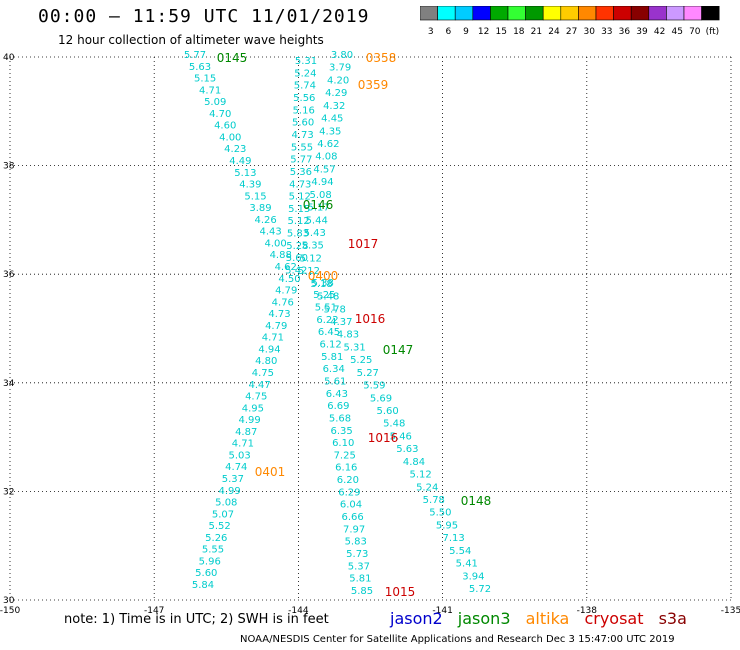 The width and height of the screenshot is (740, 650). What do you see at coordinates (467, 564) in the screenshot?
I see `wave-height-value: 5.41` at bounding box center [467, 564].